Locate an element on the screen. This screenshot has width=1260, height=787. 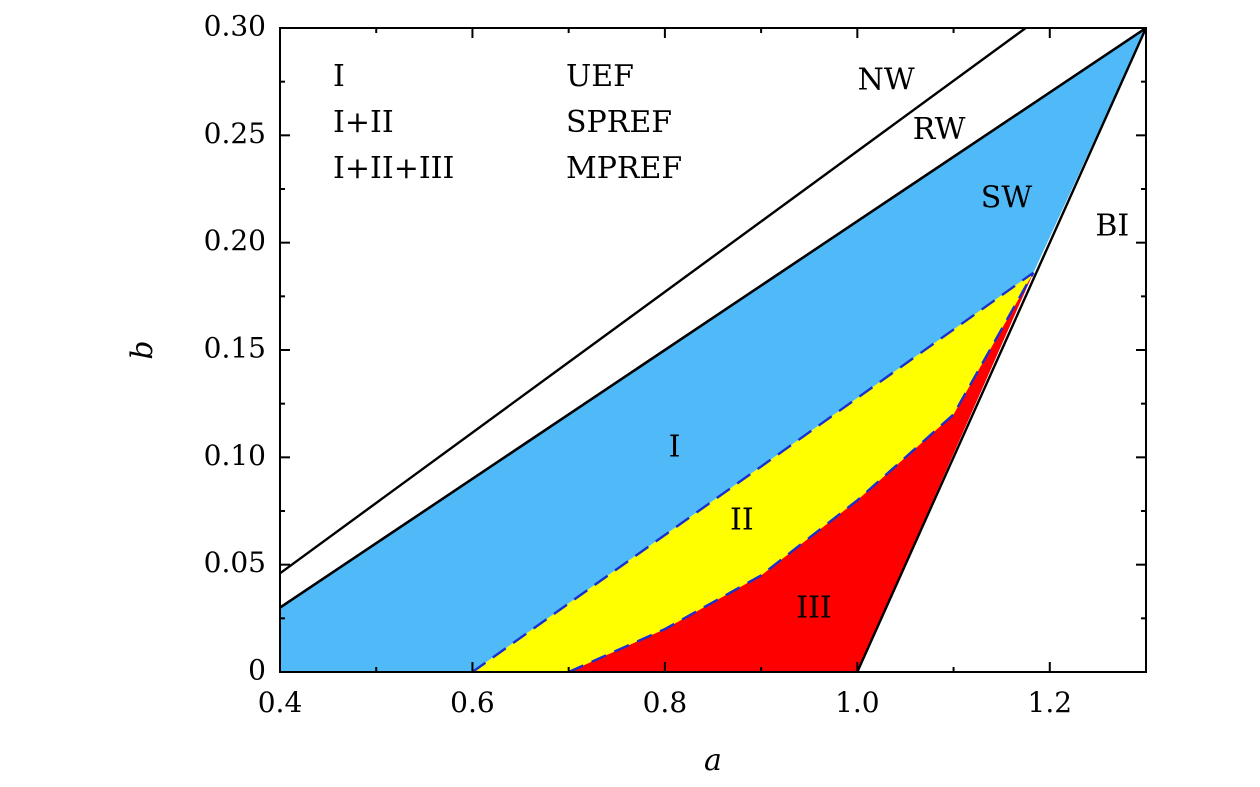
x-tick-label: 1.0 is located at coordinates (857, 702).